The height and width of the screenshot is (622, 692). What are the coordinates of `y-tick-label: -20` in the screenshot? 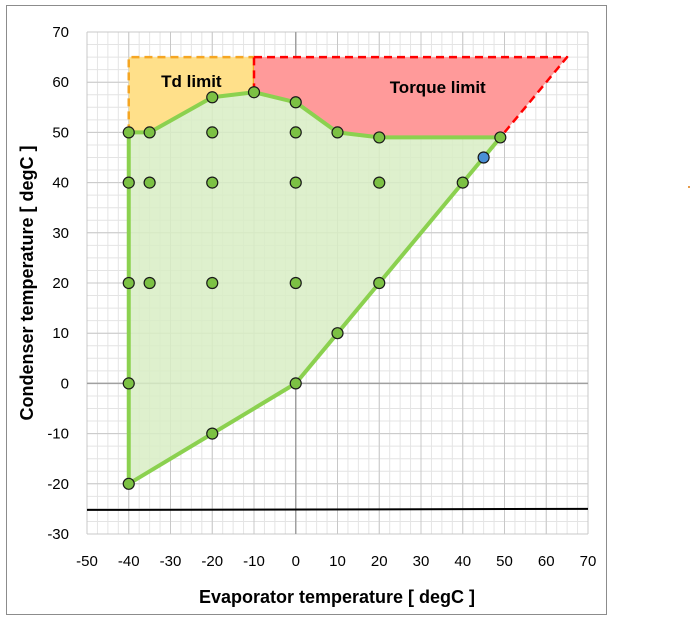 It's located at (58, 484).